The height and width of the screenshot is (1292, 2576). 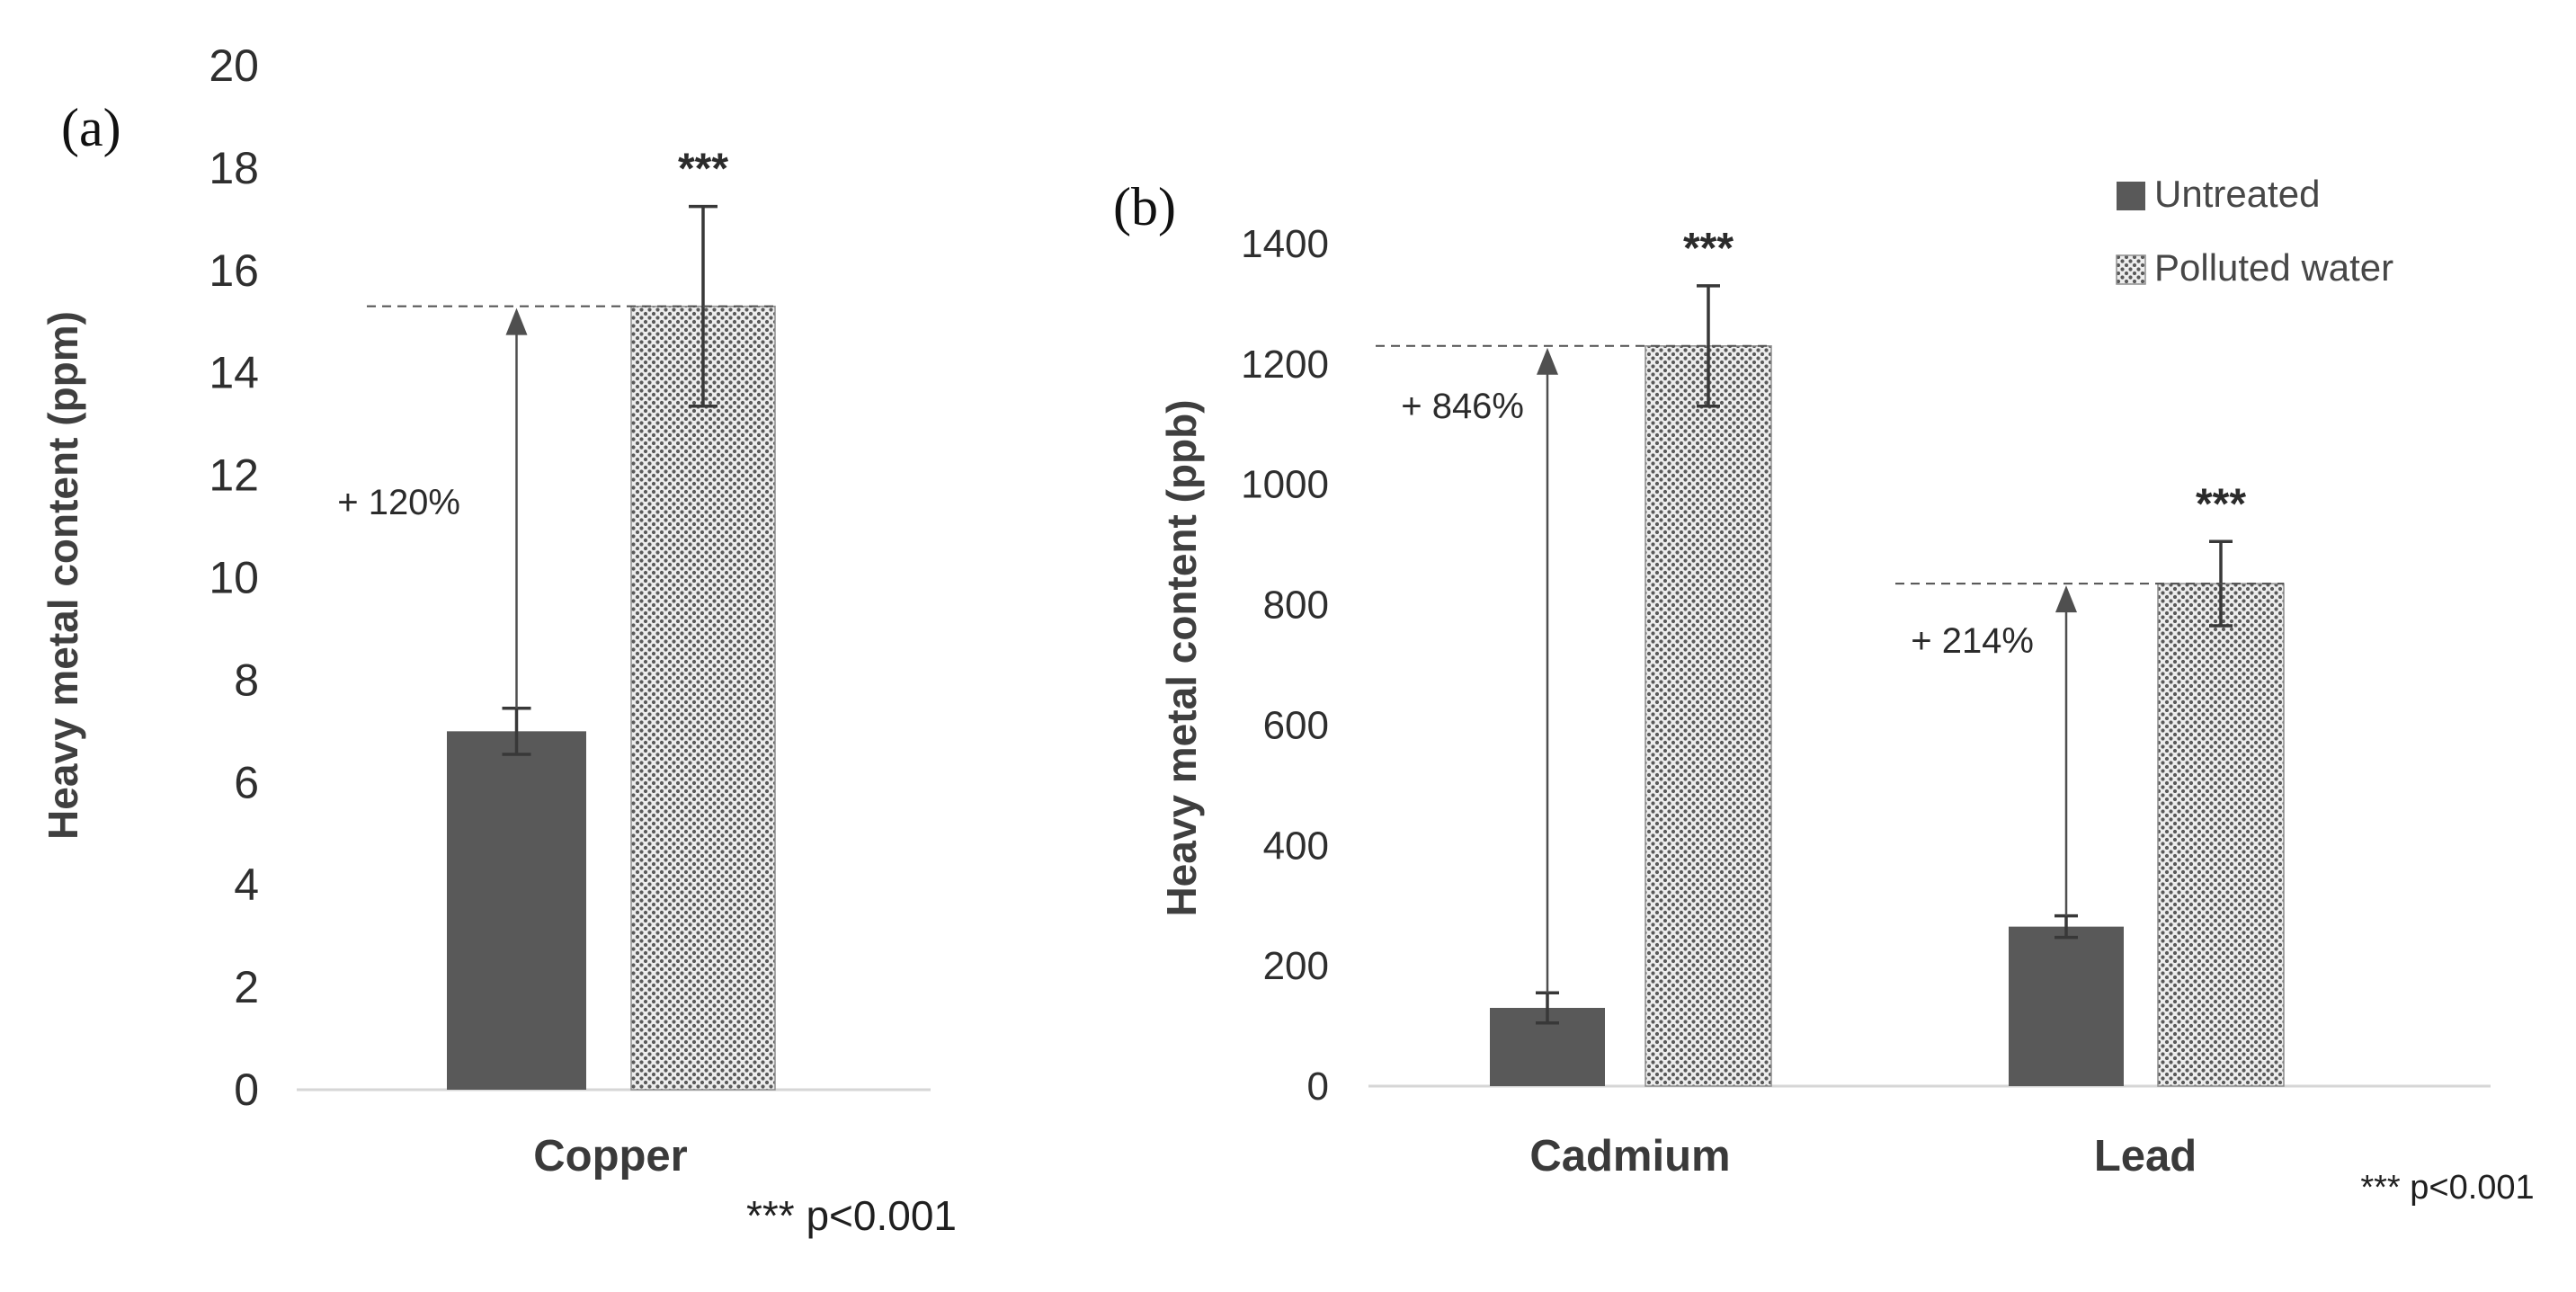 I want to click on bar-polluted-copper, so click(x=703, y=698).